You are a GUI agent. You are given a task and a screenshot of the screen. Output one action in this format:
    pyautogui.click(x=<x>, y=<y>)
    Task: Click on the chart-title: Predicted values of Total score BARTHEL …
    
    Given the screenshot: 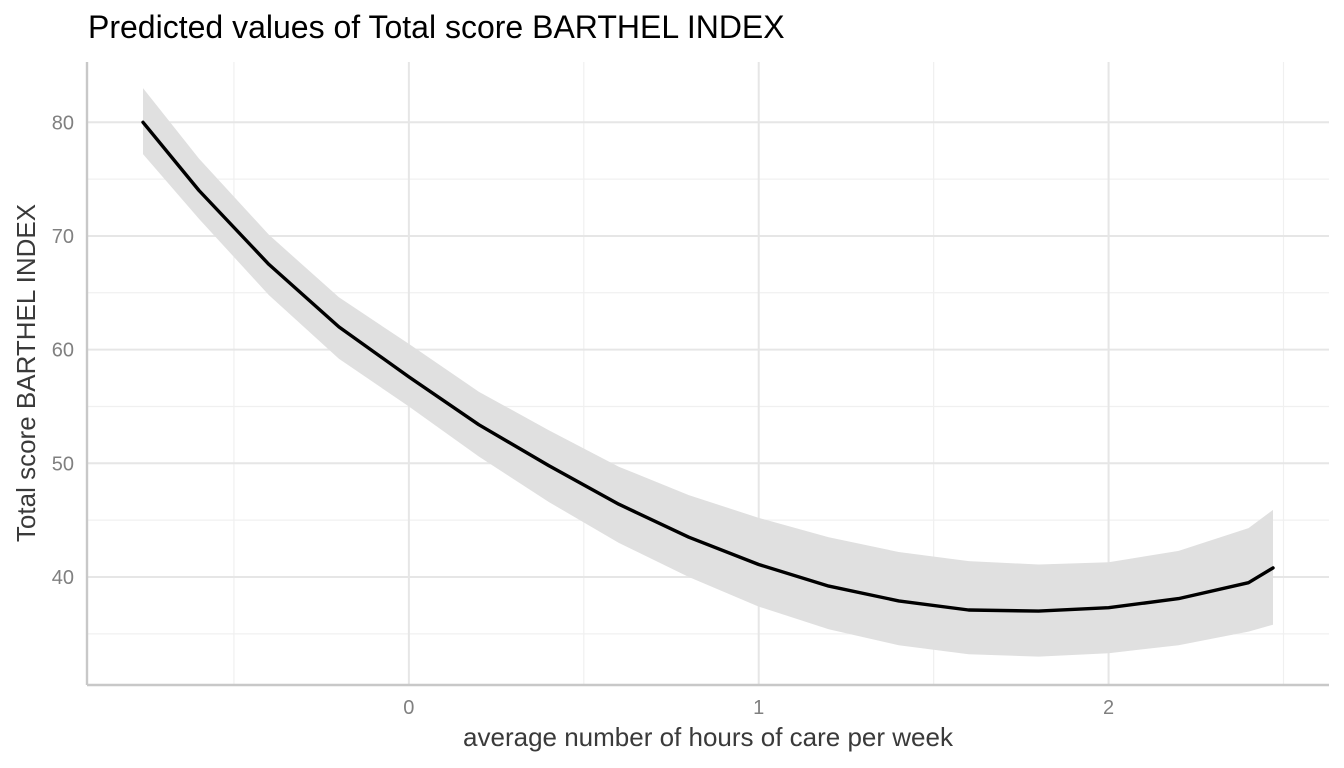 What is the action you would take?
    pyautogui.click(x=436, y=27)
    